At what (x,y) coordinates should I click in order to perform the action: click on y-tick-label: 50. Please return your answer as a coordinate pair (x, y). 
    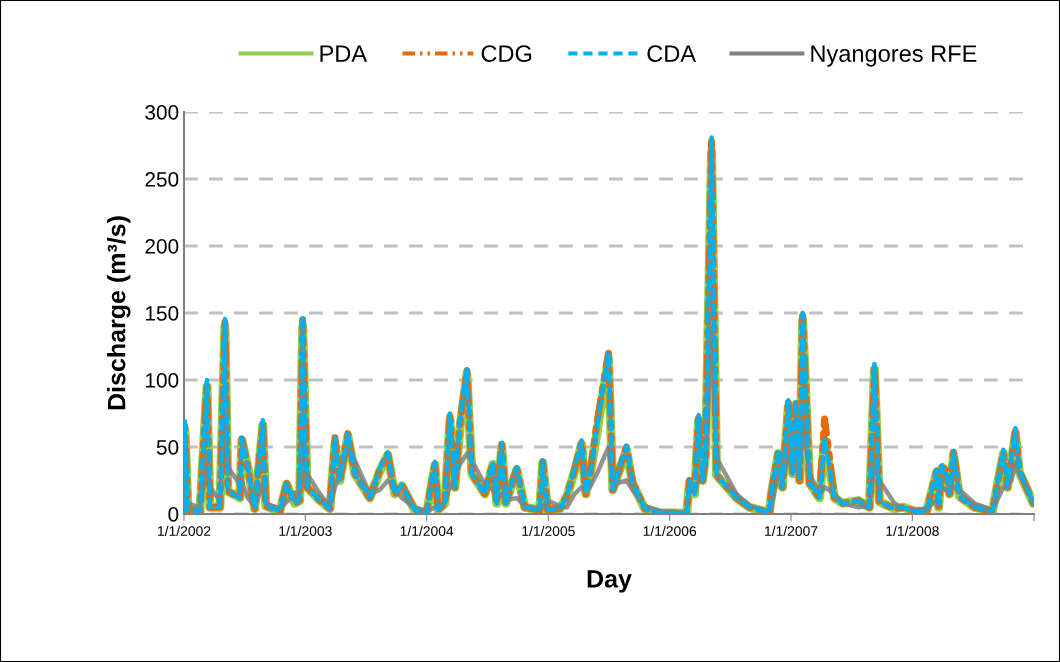
    Looking at the image, I should click on (167, 447).